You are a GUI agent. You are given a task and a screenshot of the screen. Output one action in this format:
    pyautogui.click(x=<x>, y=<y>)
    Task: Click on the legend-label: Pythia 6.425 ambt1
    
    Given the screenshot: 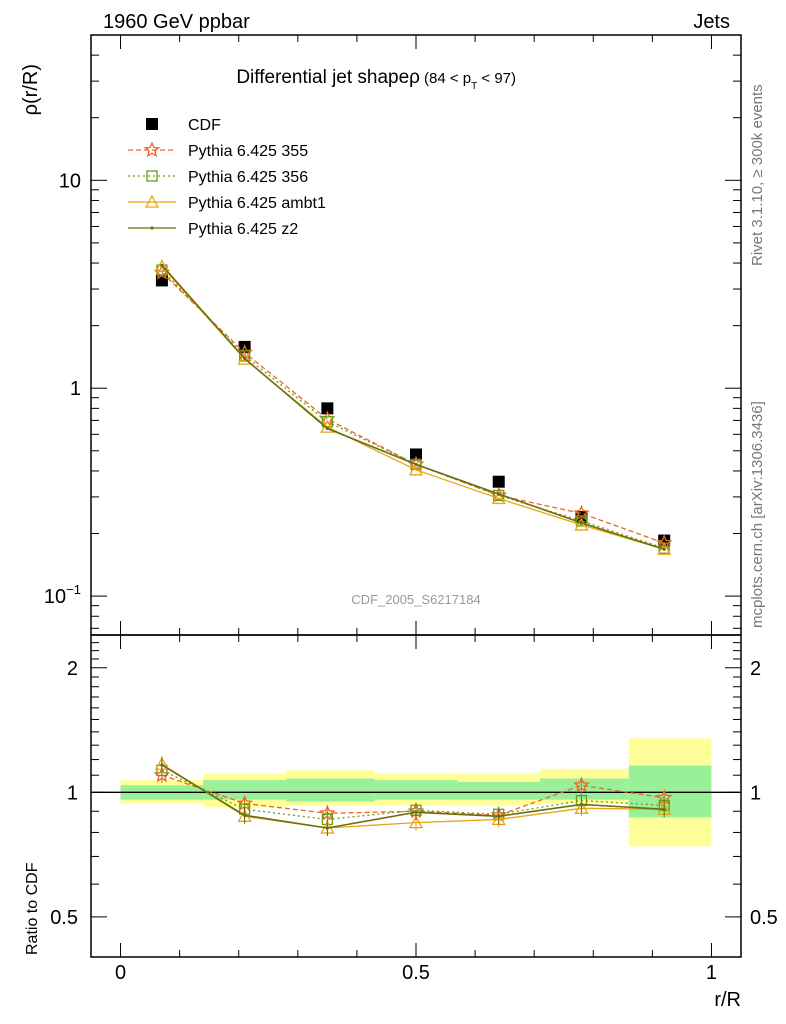 What is the action you would take?
    pyautogui.click(x=257, y=203)
    